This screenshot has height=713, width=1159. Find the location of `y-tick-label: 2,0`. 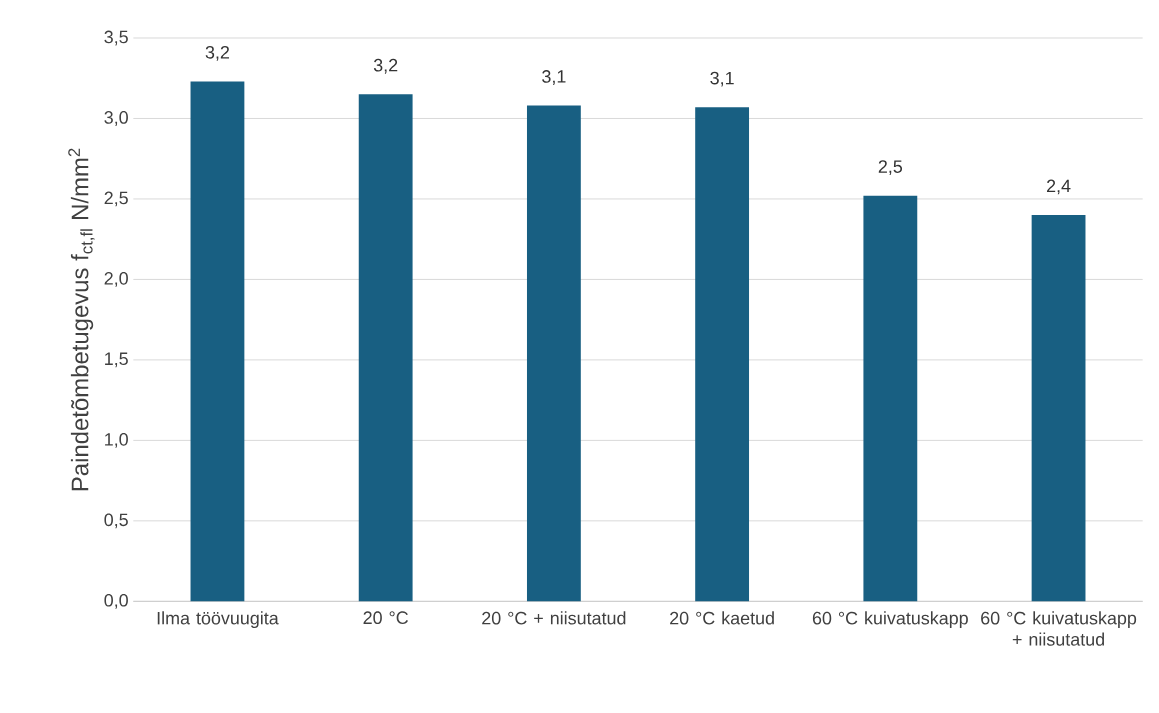

y-tick-label: 2,0 is located at coordinates (116, 279).